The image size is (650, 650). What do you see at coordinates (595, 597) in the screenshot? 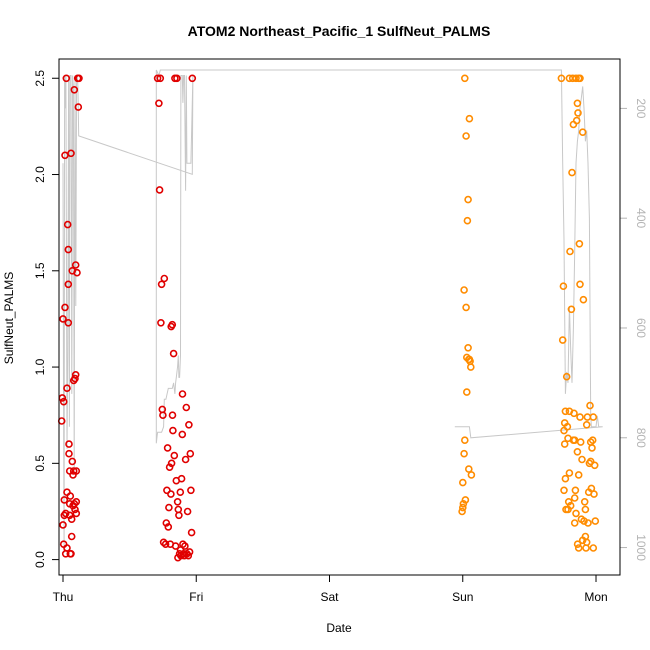
I see `x-tick-label: Mon` at bounding box center [595, 597].